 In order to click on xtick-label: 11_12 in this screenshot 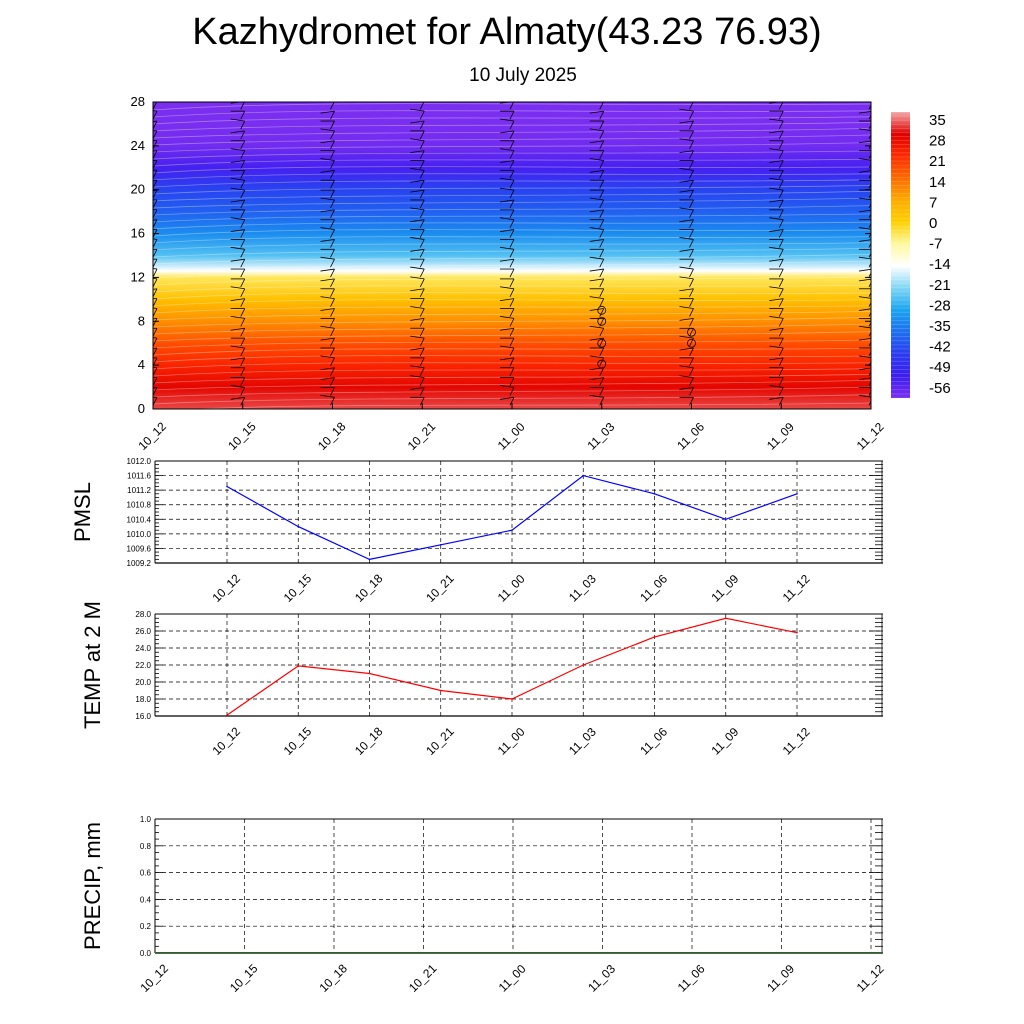, I will do `click(796, 588)`.